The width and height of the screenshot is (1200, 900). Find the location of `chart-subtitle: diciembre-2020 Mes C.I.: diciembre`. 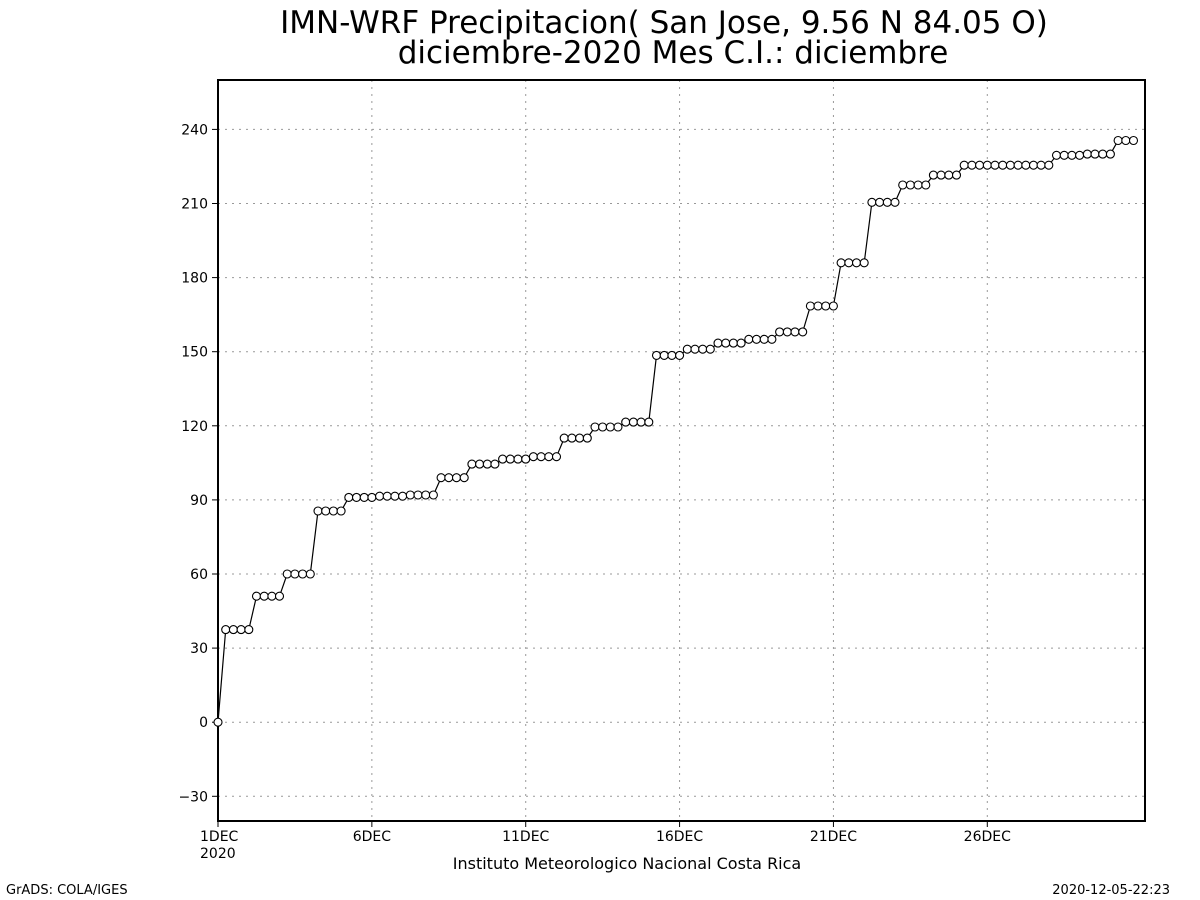

chart-subtitle: diciembre-2020 Mes C.I.: diciembre is located at coordinates (673, 53).